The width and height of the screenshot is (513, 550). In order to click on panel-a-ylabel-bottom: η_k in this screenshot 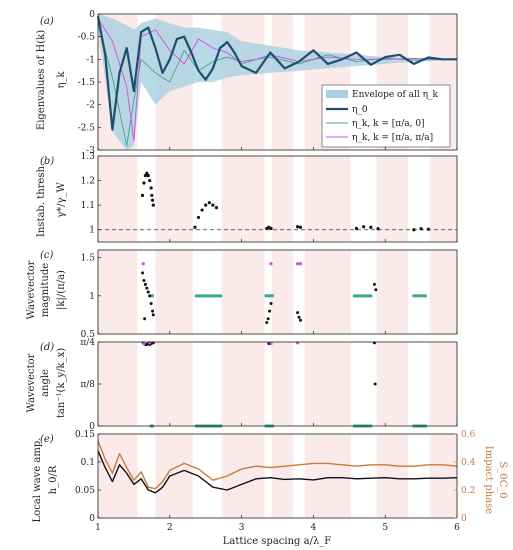, I will do `click(61, 80)`.